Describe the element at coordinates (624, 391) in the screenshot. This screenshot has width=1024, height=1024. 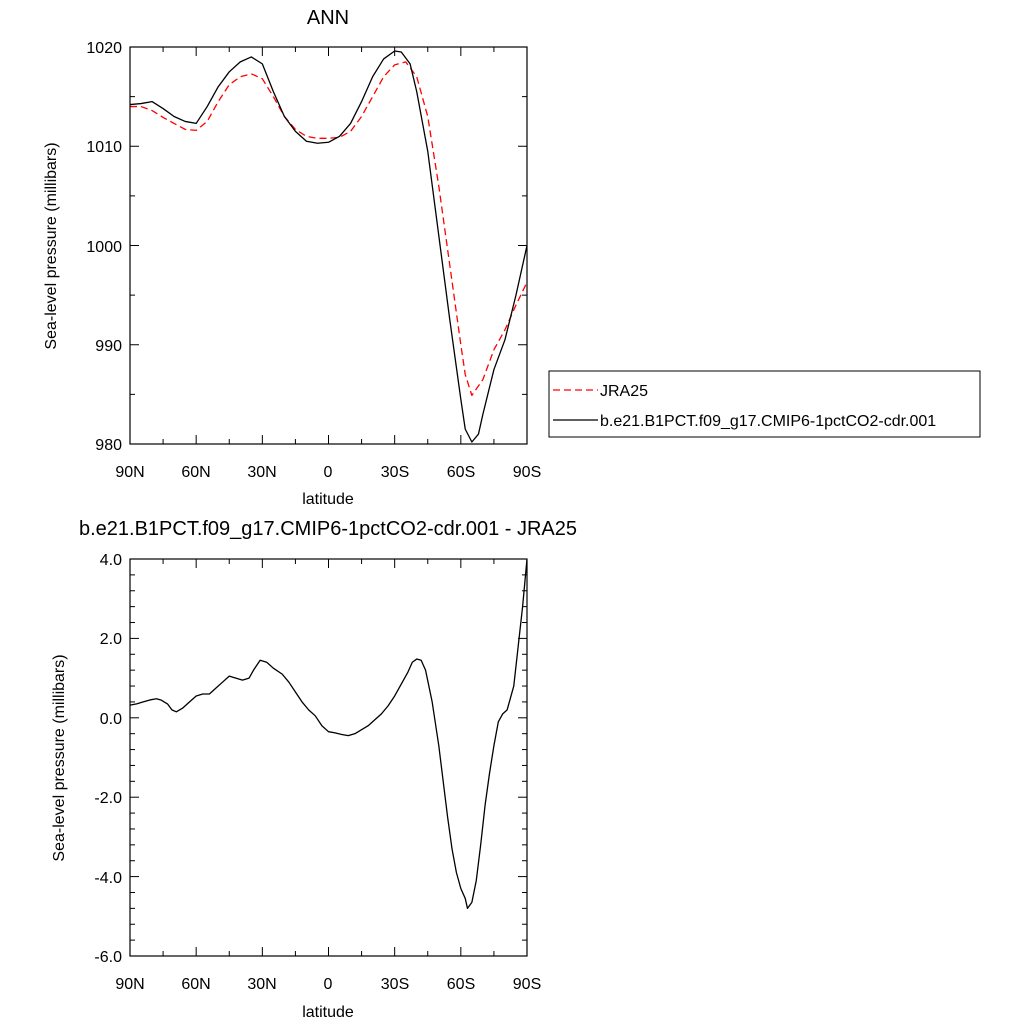
I see `legend-label-jra25: JRA25` at that location.